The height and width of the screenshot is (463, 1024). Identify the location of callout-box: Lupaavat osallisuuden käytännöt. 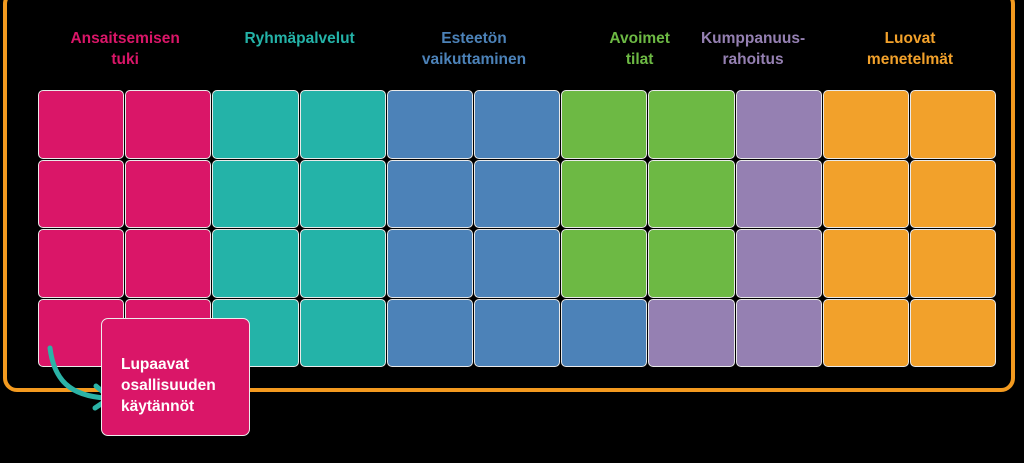
(175, 377).